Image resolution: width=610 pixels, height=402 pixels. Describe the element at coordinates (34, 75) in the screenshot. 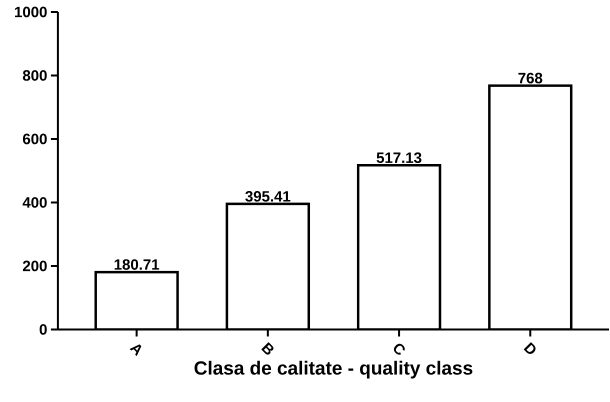

I see `y-tick-label: 800` at that location.